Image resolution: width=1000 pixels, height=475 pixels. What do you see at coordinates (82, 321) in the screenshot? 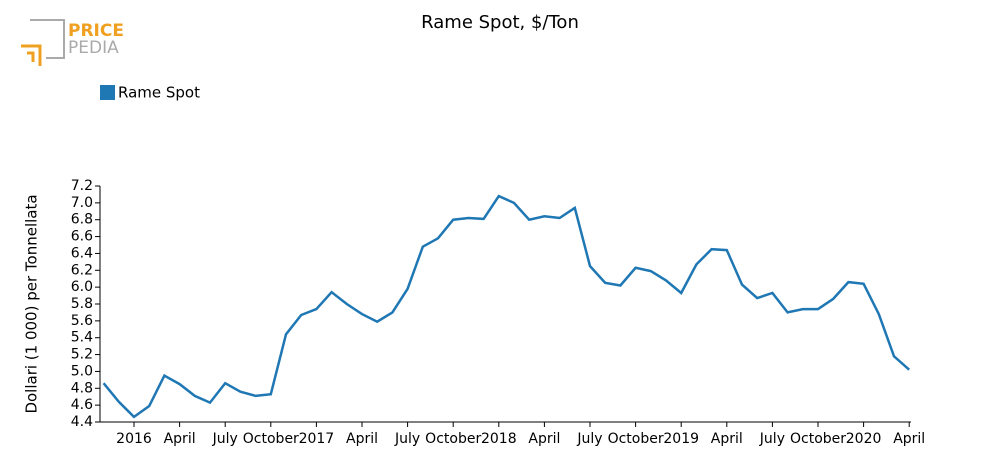
I see `y-tick-label: 5.6` at bounding box center [82, 321].